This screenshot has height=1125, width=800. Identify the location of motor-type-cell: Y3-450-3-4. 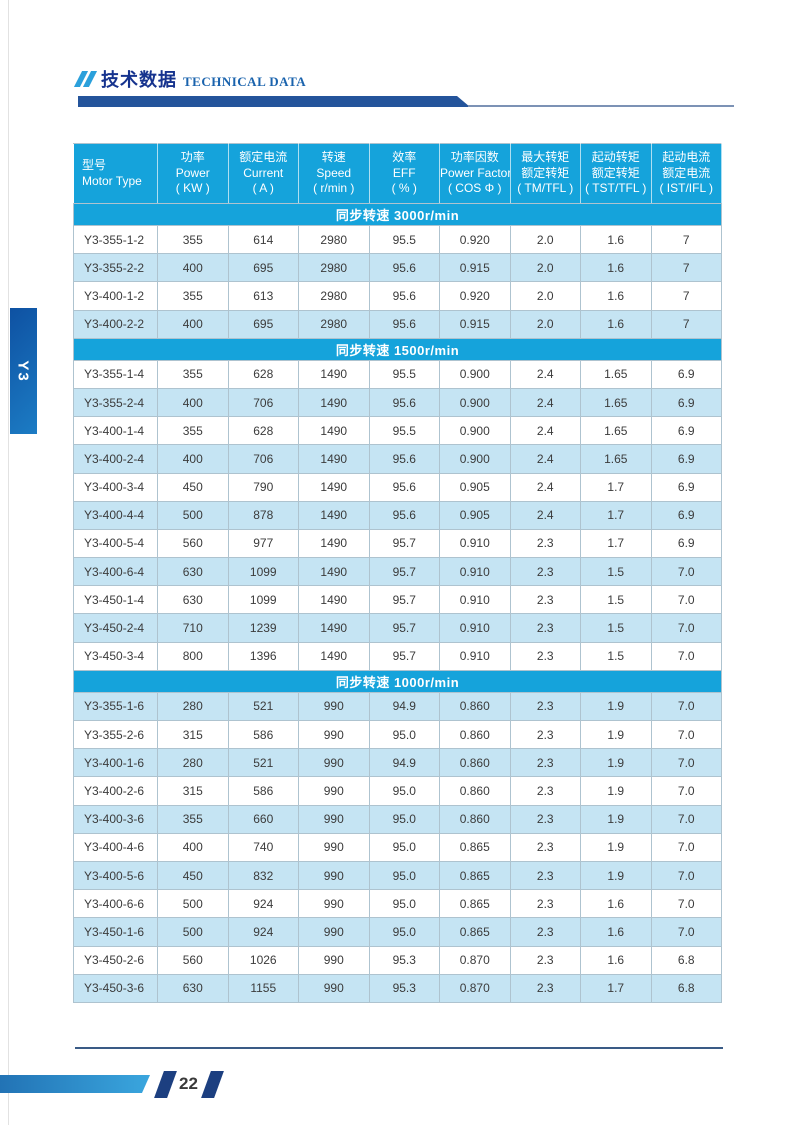
(115, 656).